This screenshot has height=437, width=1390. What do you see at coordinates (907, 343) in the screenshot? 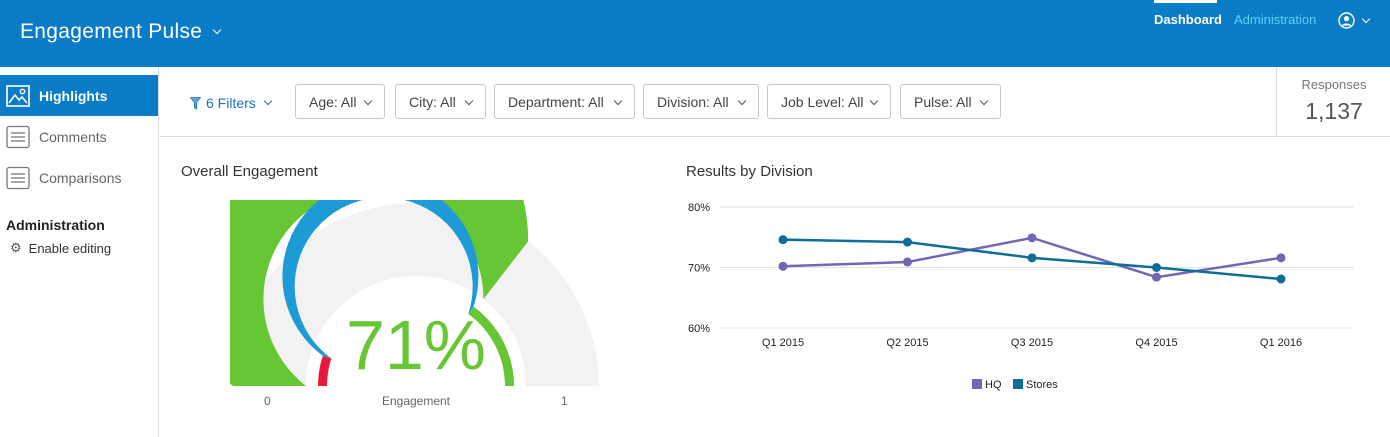
I see `x-tick-label: Q2 2015` at bounding box center [907, 343].